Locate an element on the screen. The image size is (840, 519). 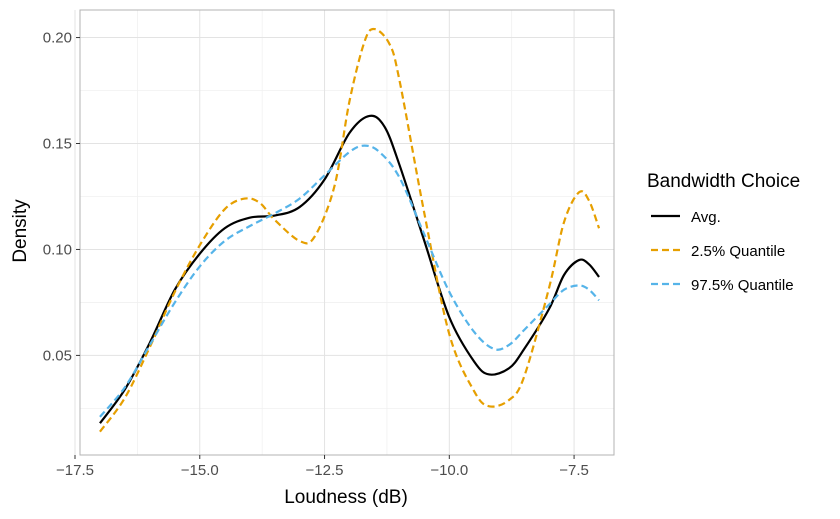
x-axis-ticks: −17.5 −15.0 −12.5 −10.0 −7.5 is located at coordinates (322, 467).